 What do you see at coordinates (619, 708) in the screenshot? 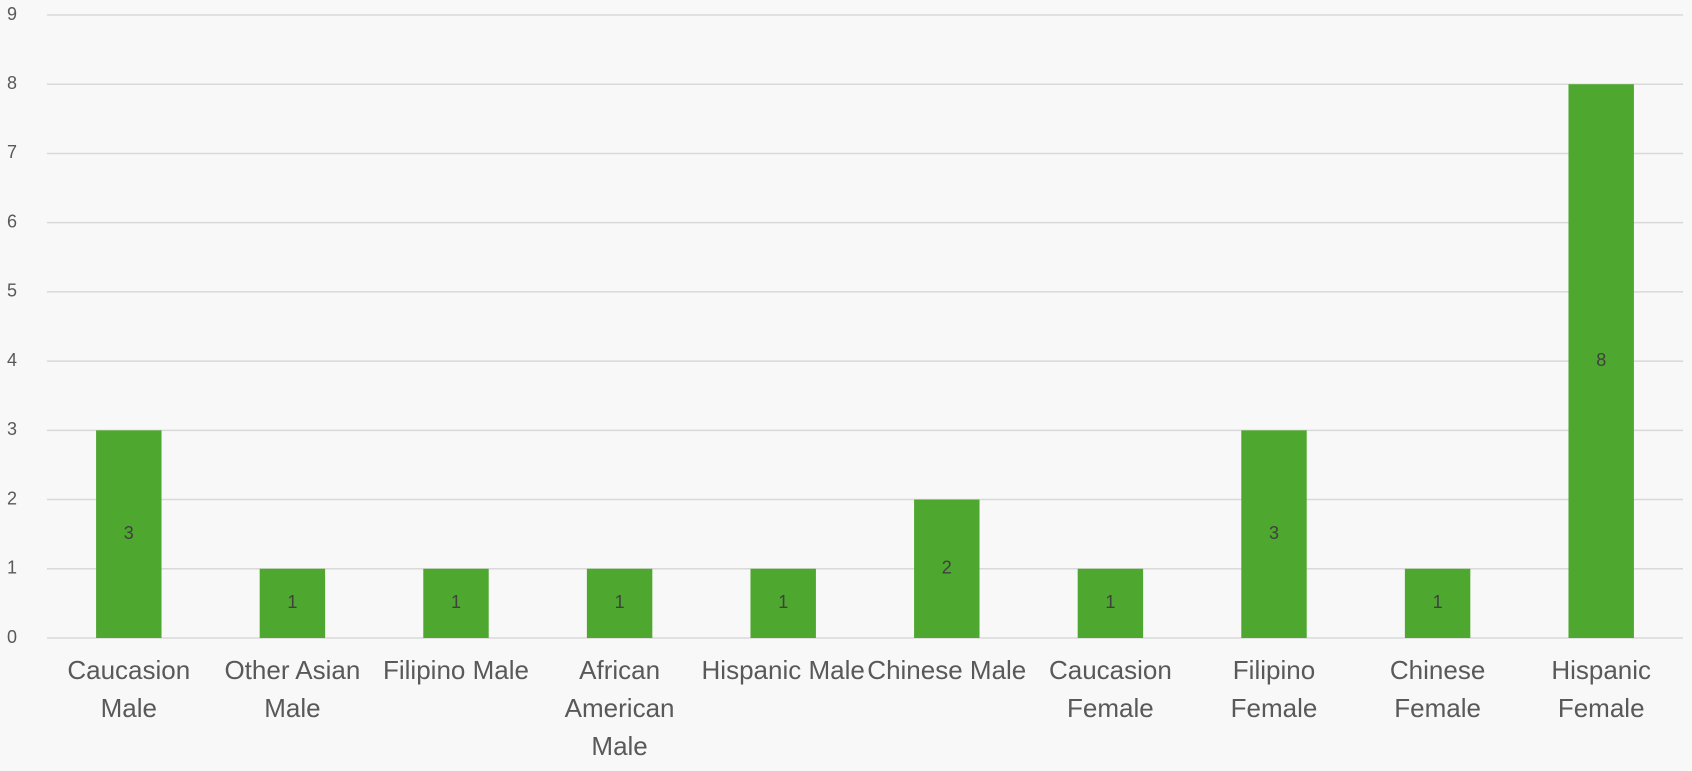
I see `x-tick-label: African American Male` at bounding box center [619, 708].